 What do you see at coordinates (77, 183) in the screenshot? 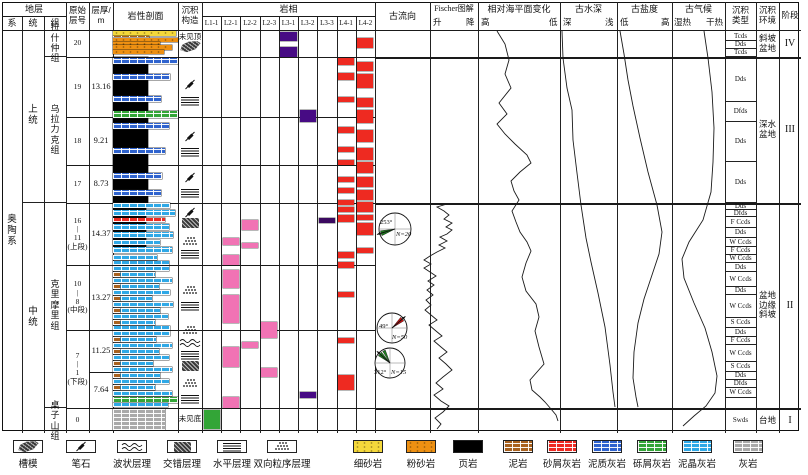
I see `layer-number-cell: 17` at bounding box center [77, 183].